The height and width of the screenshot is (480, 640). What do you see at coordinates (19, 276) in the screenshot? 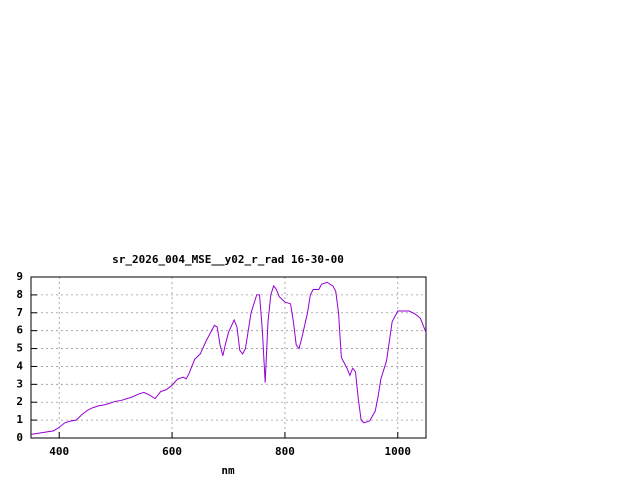
I see `y-tick-label: 9` at bounding box center [19, 276].